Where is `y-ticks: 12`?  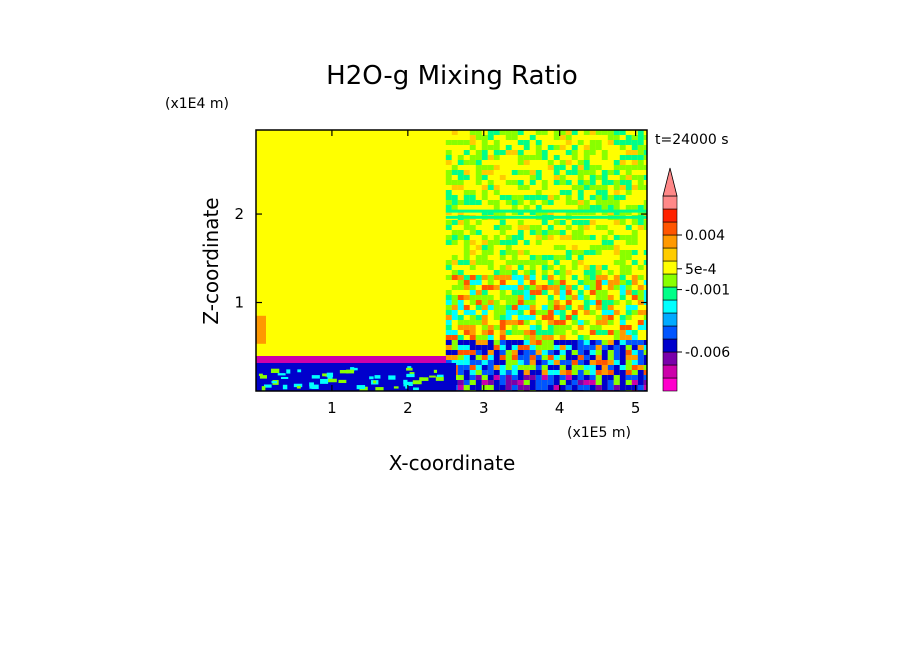 y-ticks: 12 is located at coordinates (440, 258).